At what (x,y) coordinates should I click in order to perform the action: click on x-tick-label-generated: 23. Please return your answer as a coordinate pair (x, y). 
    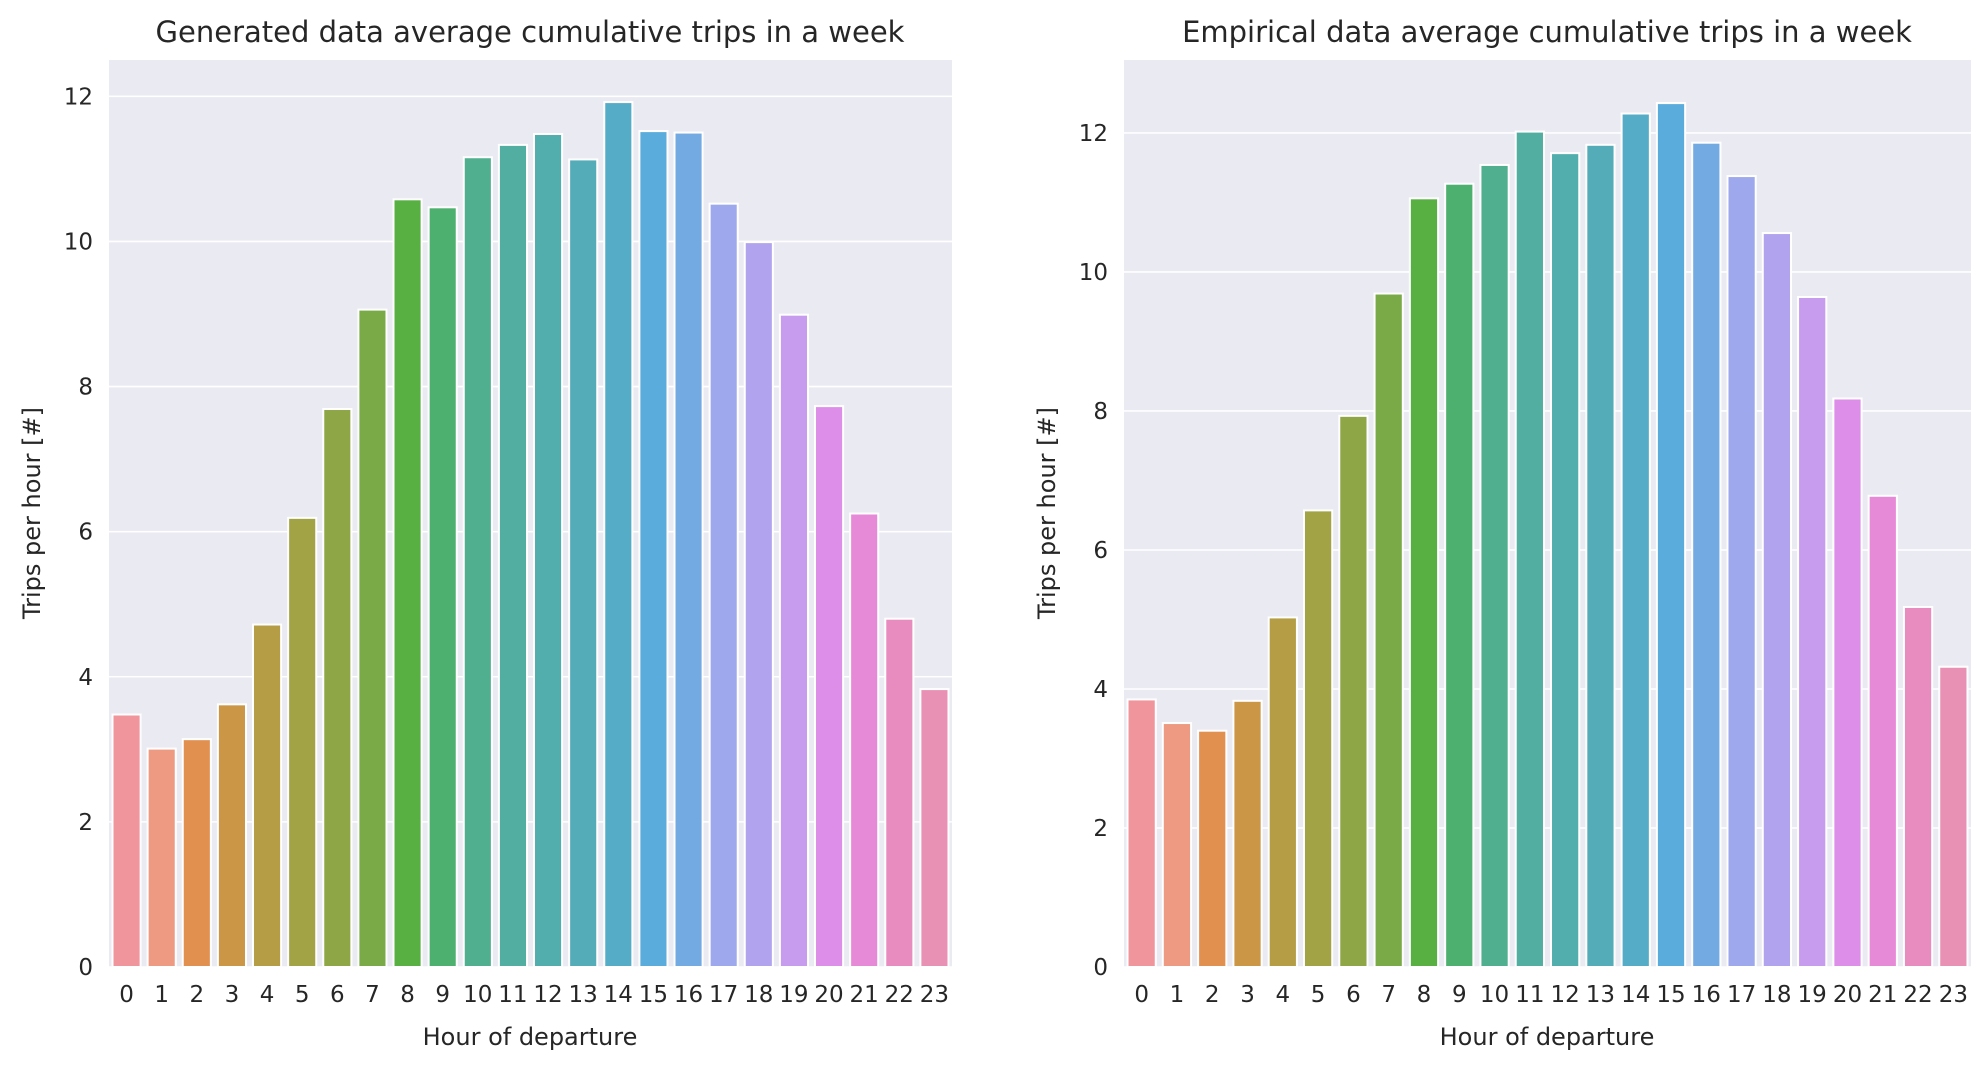
    Looking at the image, I should click on (934, 995).